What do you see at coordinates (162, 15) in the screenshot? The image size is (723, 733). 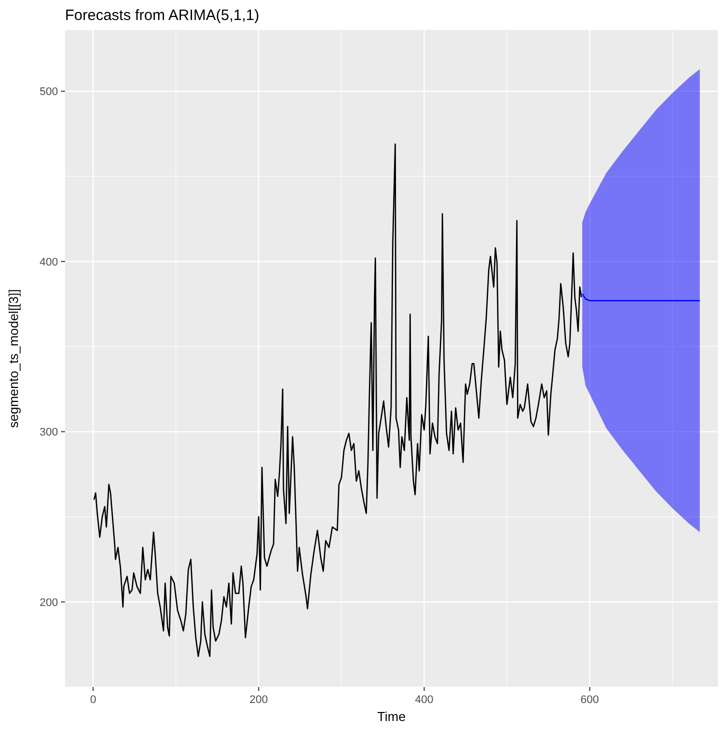 I see `chart-title: Forecasts from ARIMA(5,1,1)` at bounding box center [162, 15].